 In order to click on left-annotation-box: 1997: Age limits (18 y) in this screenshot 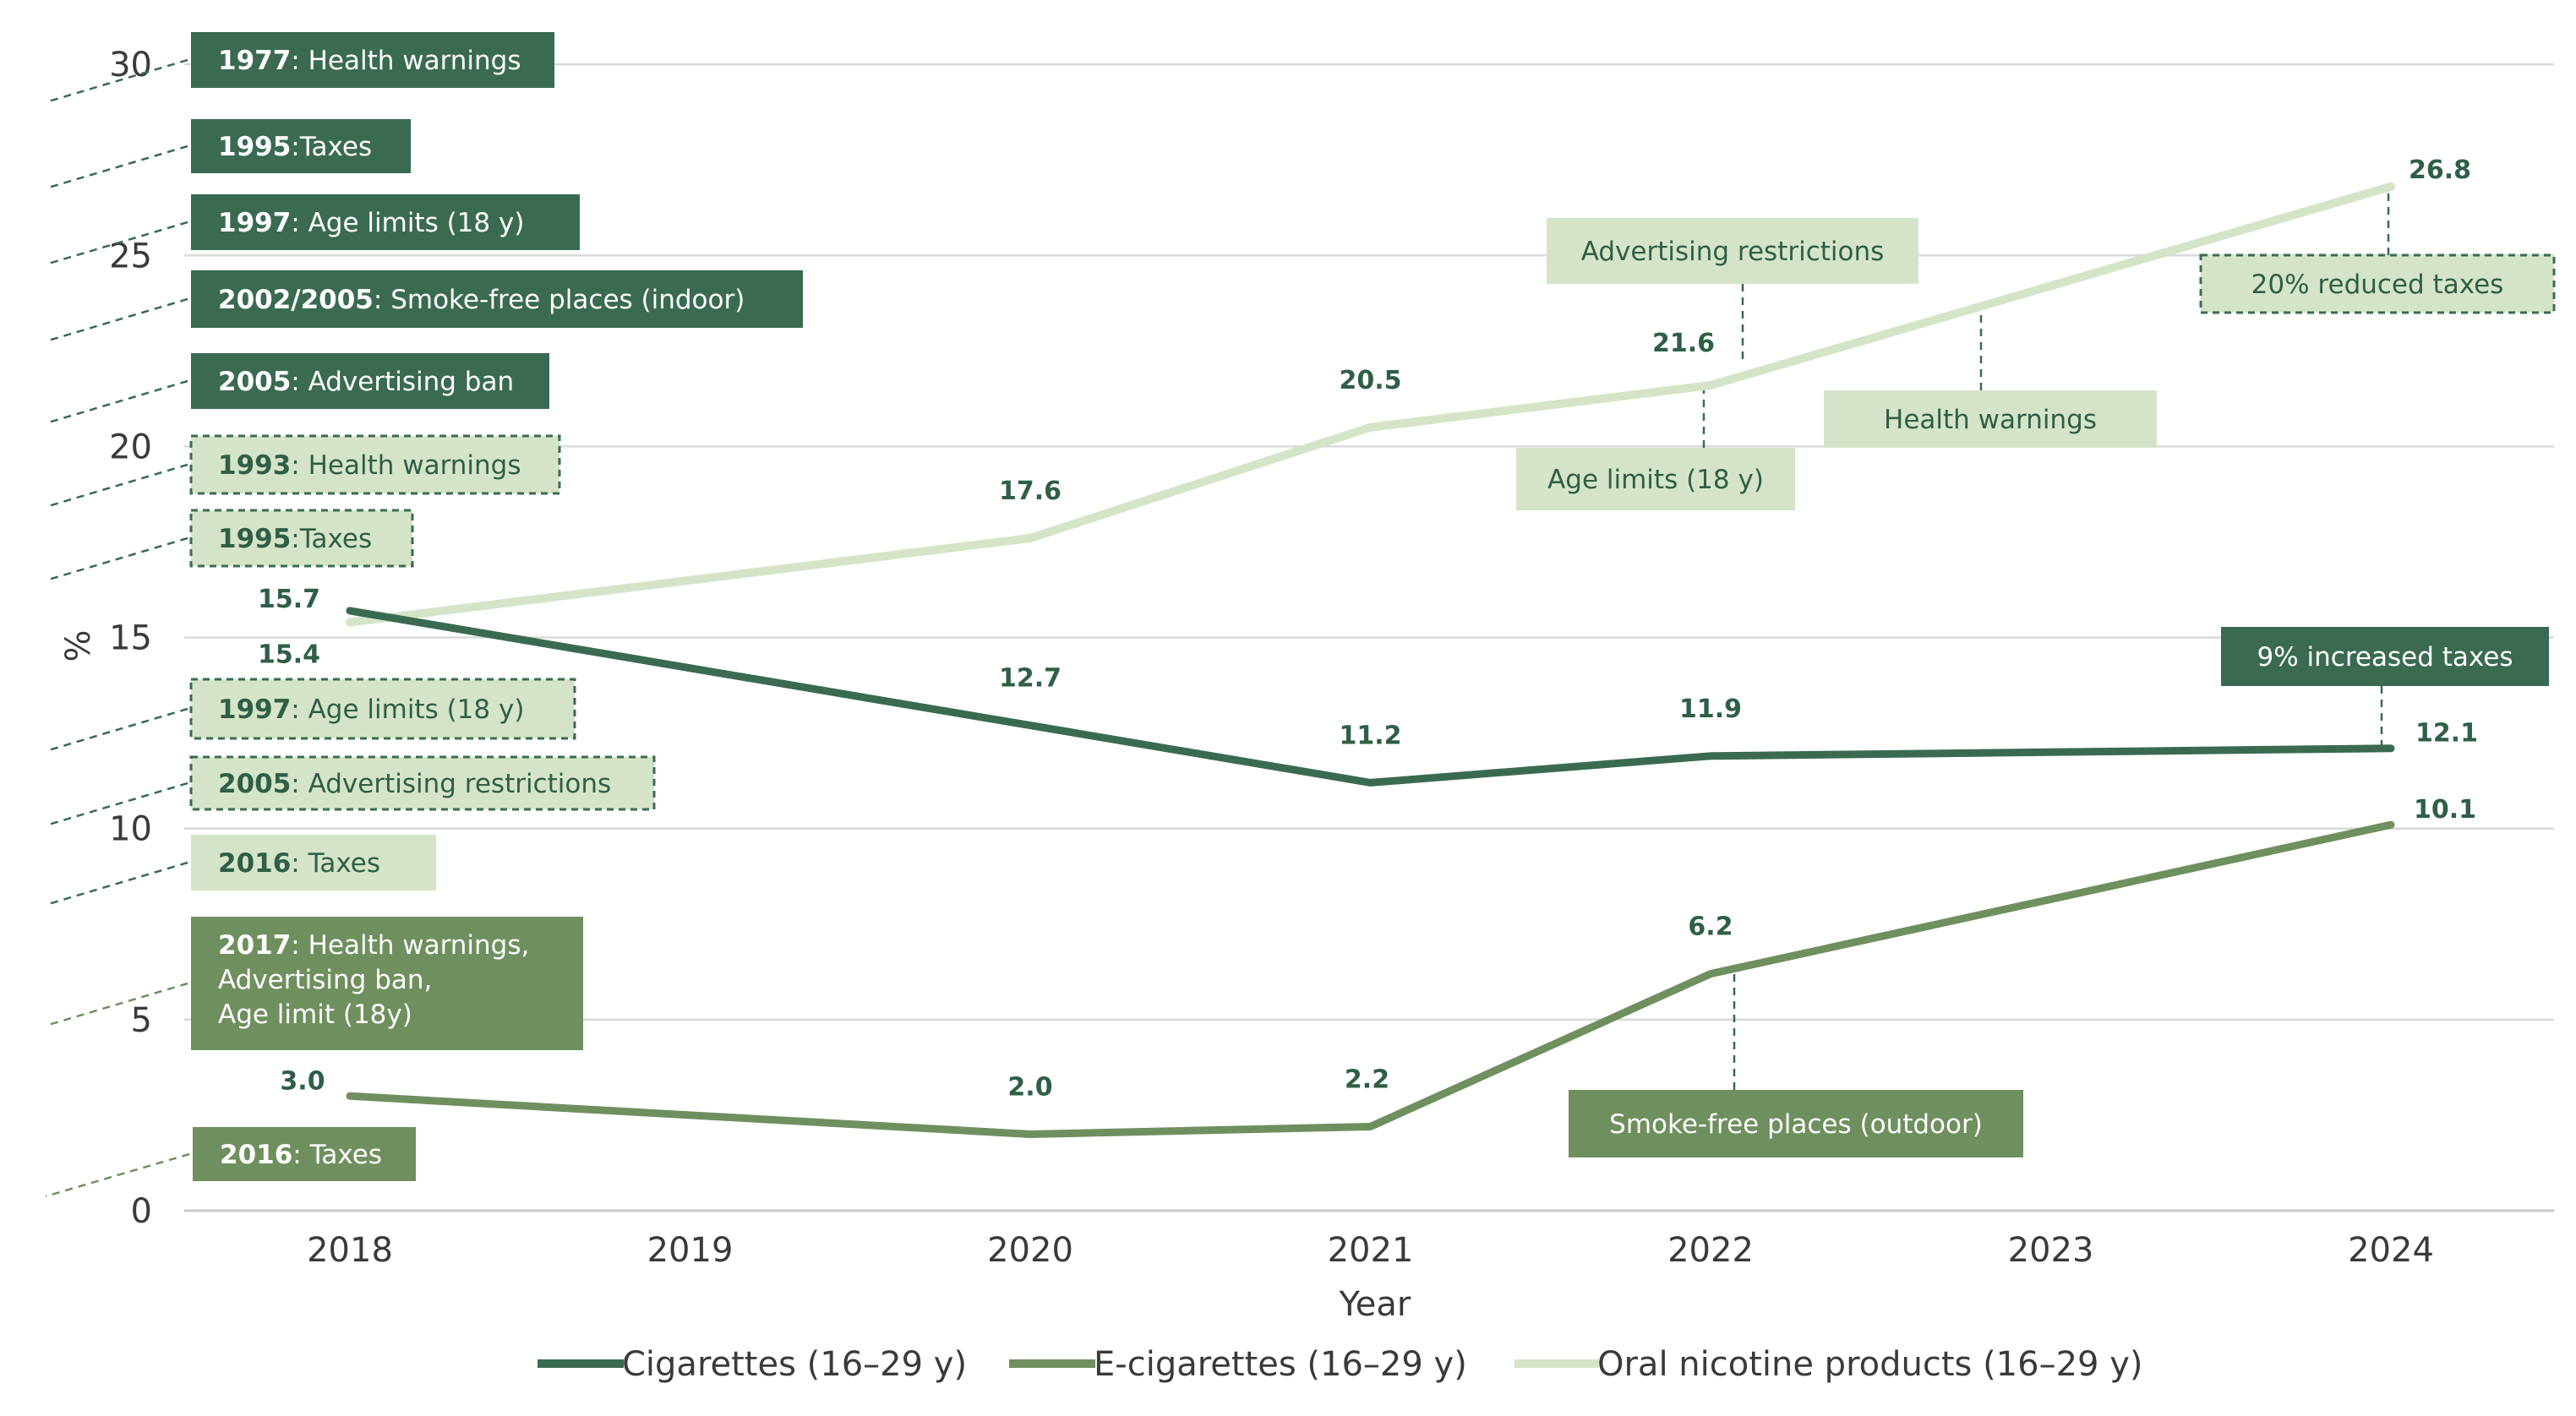, I will do `click(385, 222)`.